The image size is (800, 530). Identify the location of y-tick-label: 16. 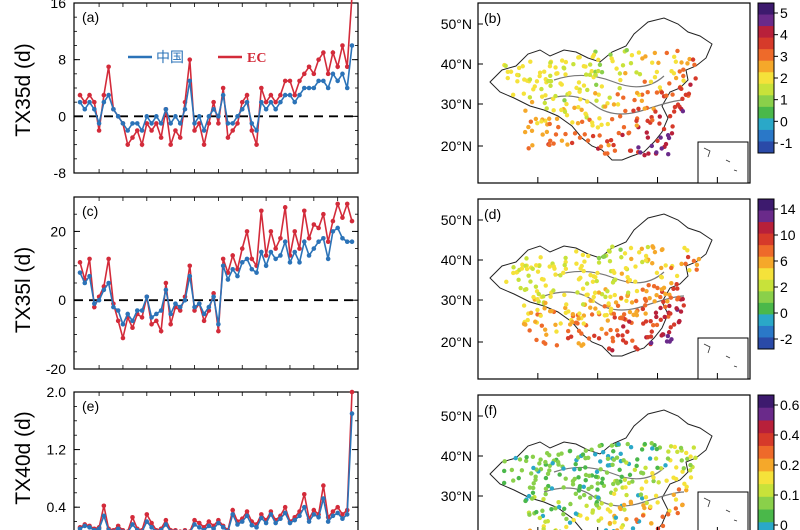
(58, 5).